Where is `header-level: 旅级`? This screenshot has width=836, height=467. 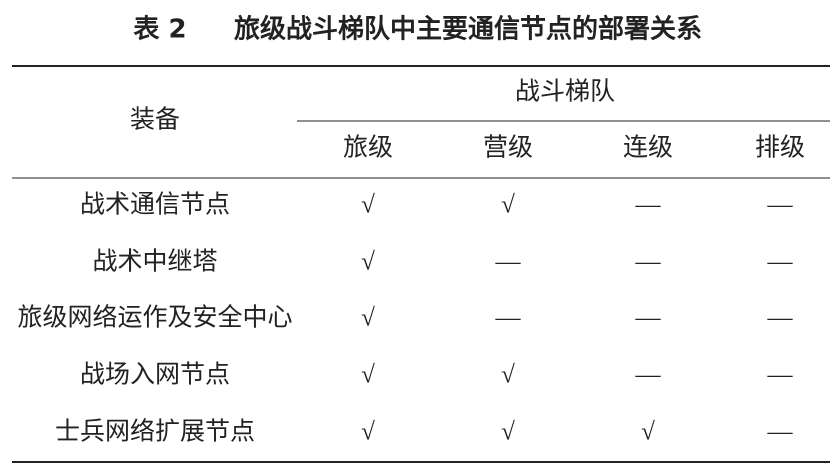
header-level: 旅级 is located at coordinates (368, 148).